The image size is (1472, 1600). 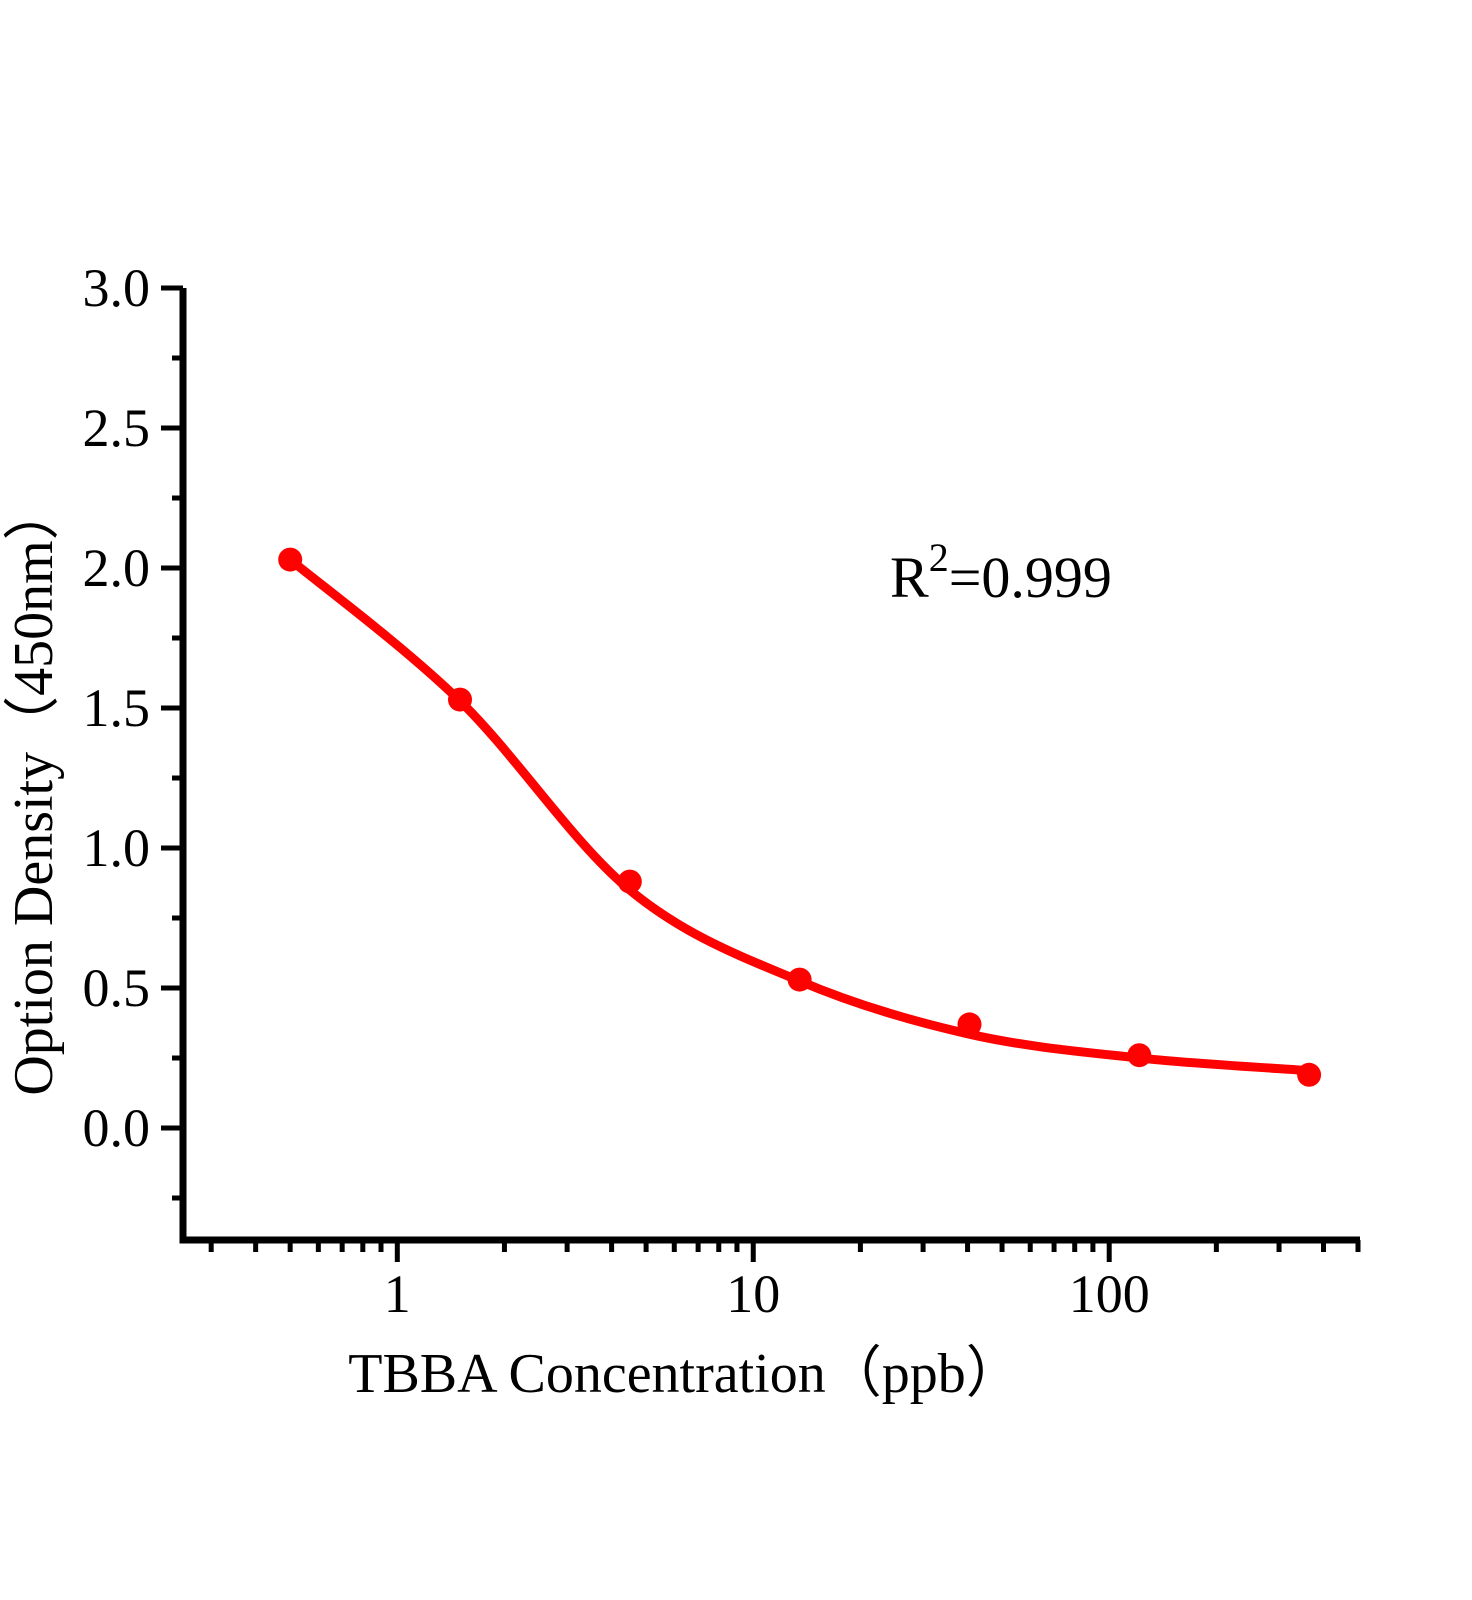 What do you see at coordinates (685, 1374) in the screenshot?
I see `x-axis-title: TBBA Concentration（ppb）` at bounding box center [685, 1374].